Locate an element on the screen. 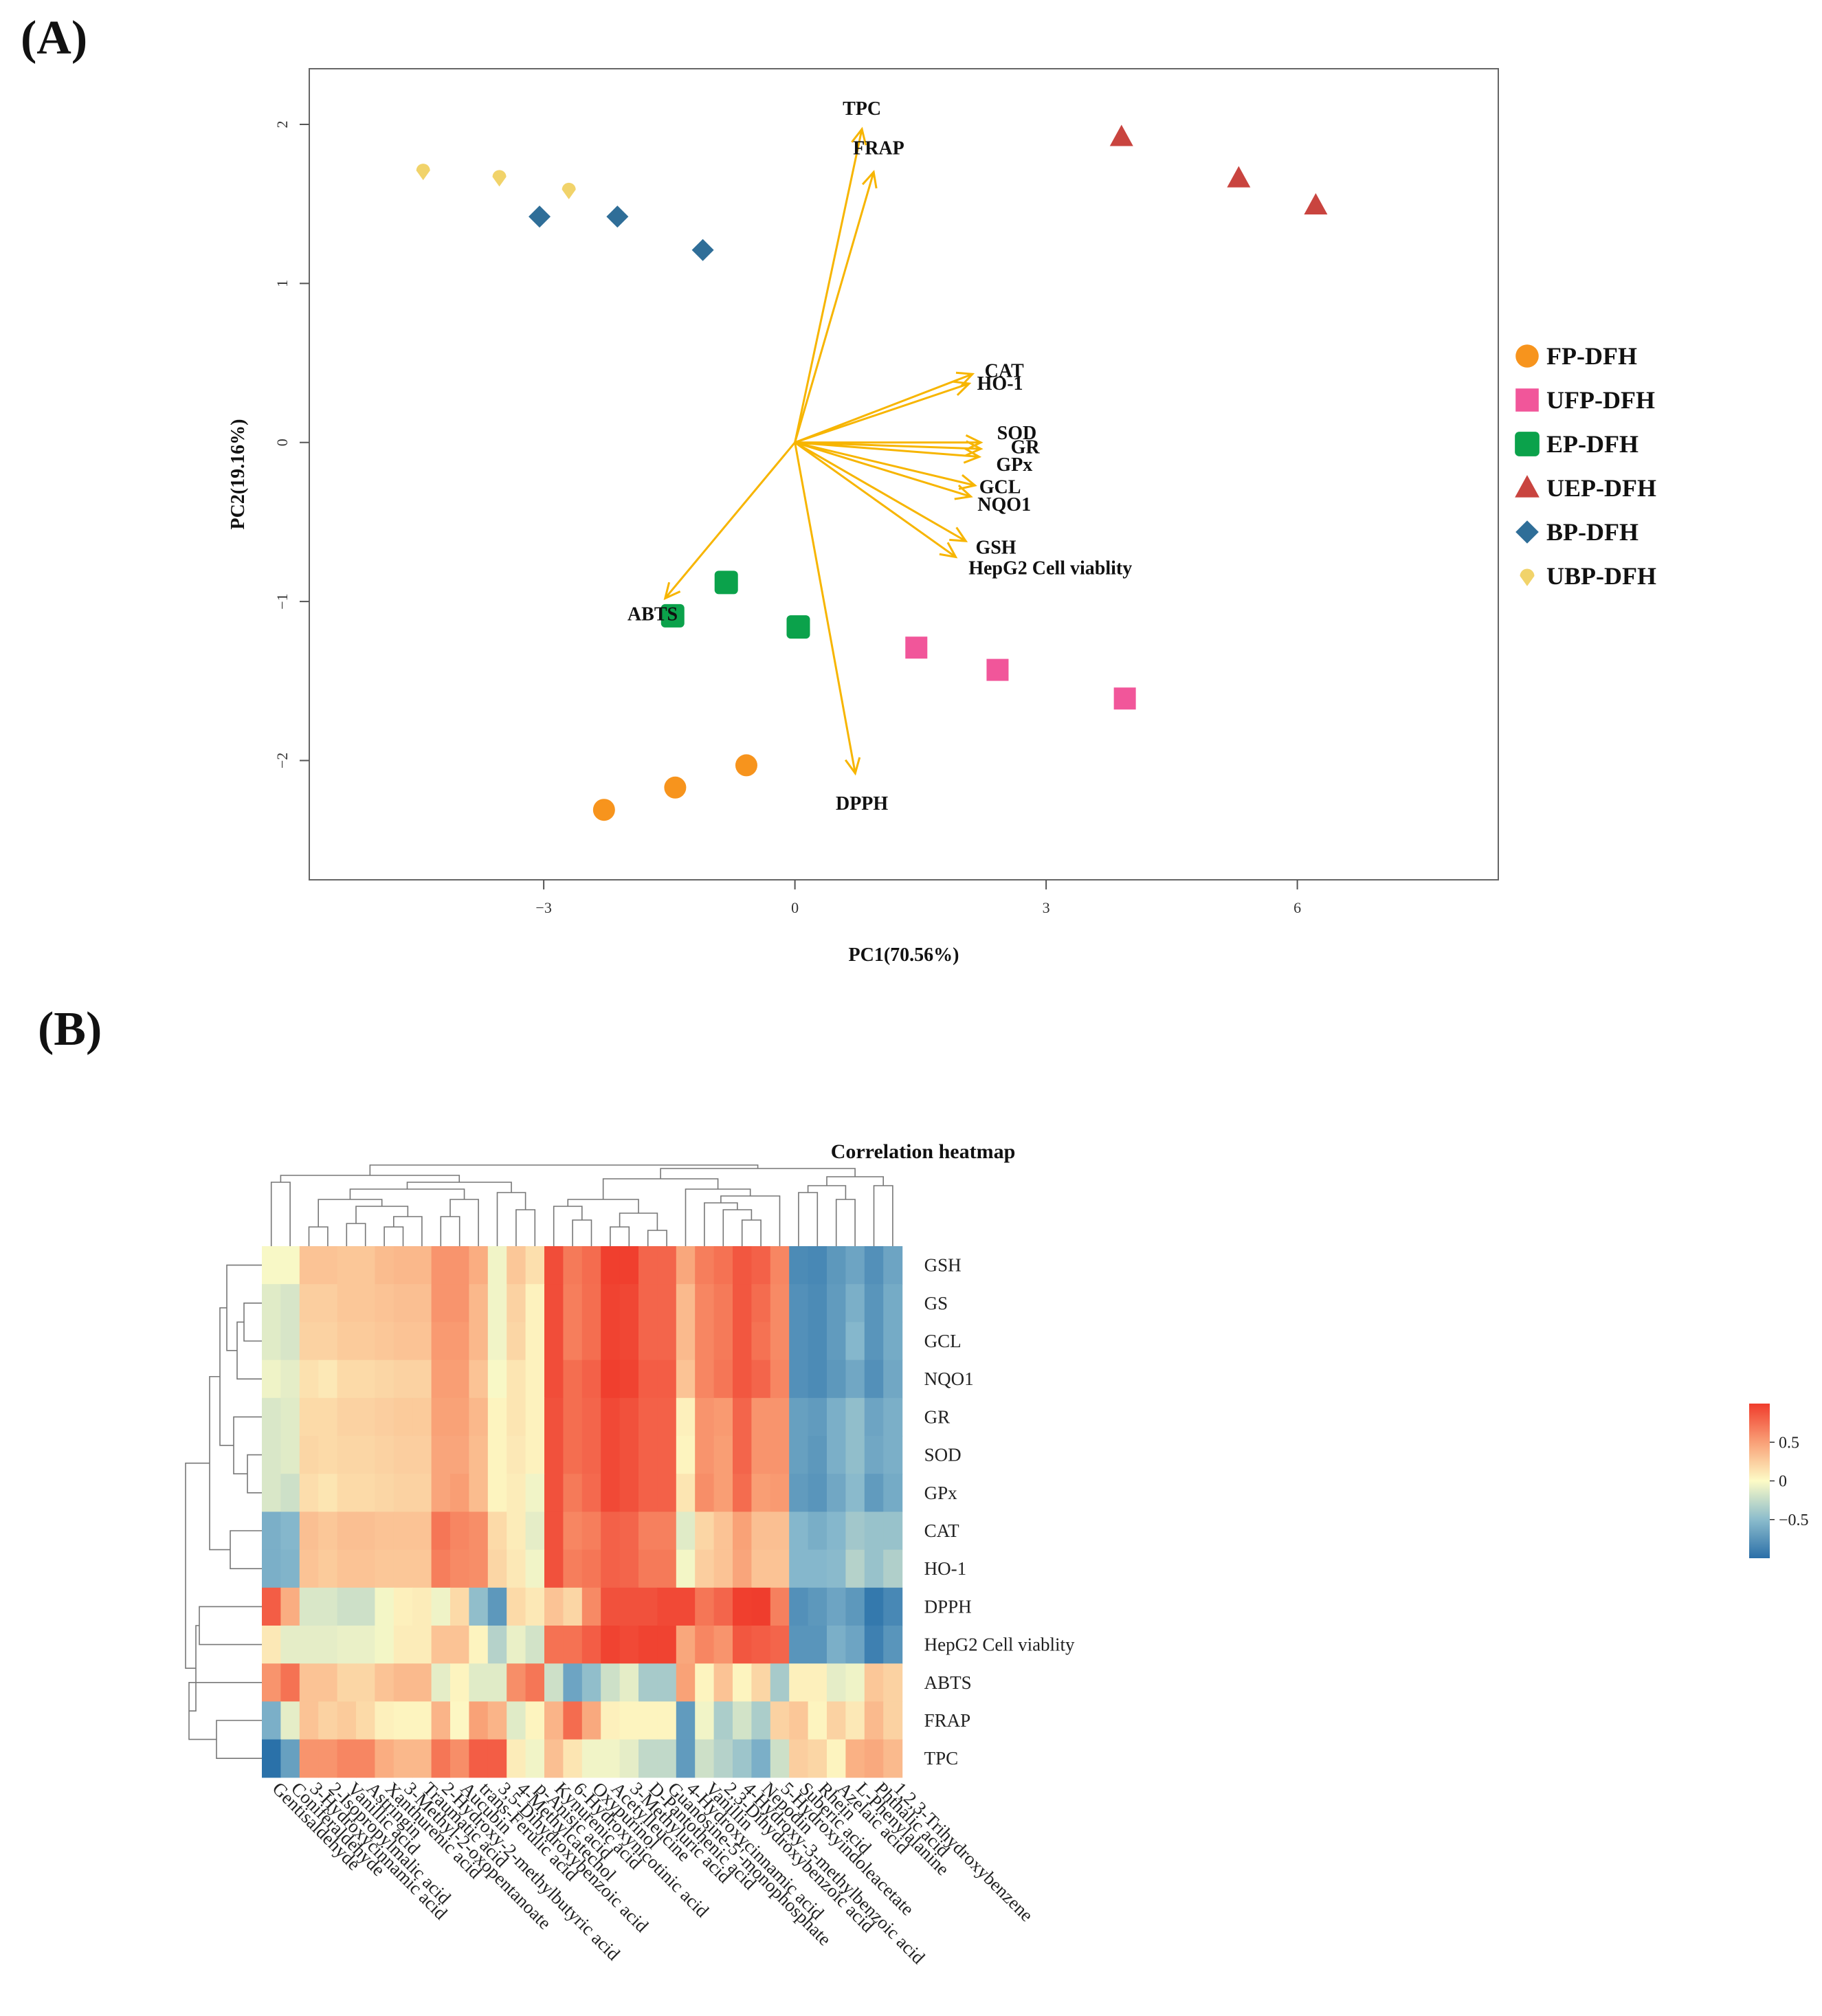 Image resolution: width=1822 pixels, height=2016 pixels. loading-label: SOD is located at coordinates (1017, 433).